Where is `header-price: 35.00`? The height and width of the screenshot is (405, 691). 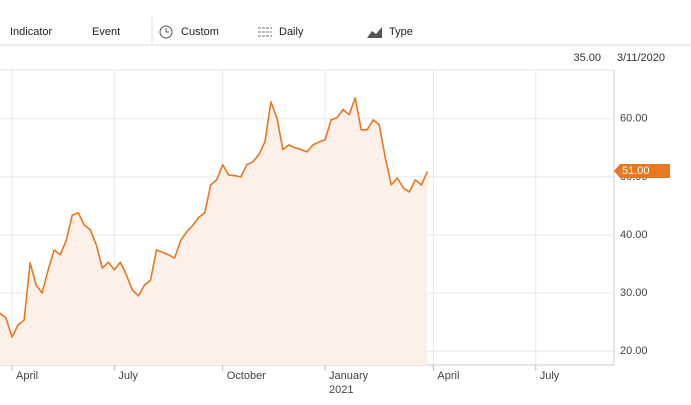 header-price: 35.00 is located at coordinates (587, 58).